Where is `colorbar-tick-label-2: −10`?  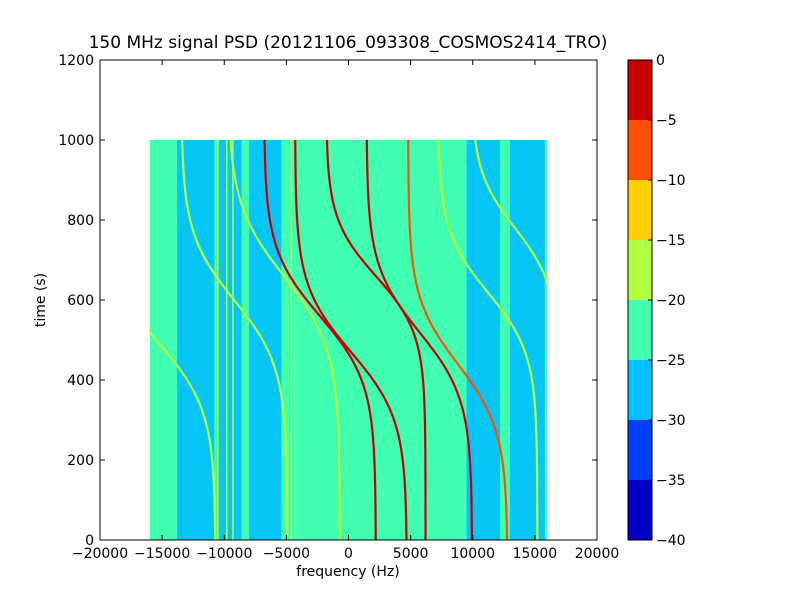 colorbar-tick-label-2: −10 is located at coordinates (671, 181).